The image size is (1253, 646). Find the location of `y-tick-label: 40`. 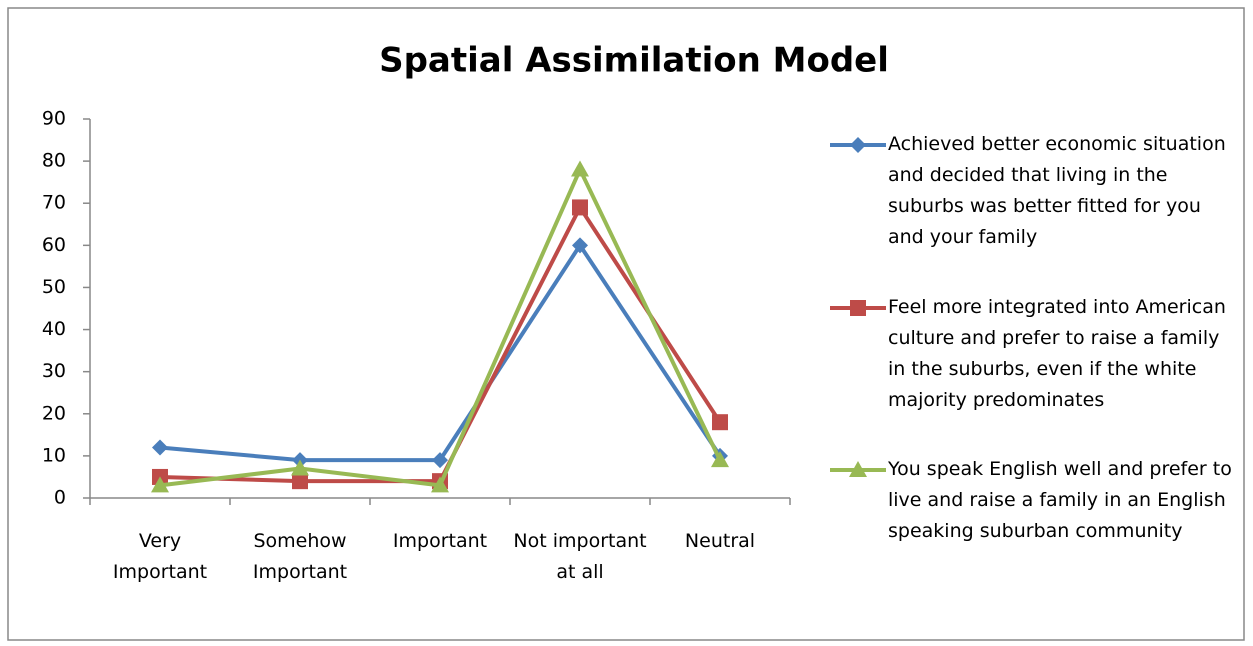

y-tick-label: 40 is located at coordinates (54, 329).